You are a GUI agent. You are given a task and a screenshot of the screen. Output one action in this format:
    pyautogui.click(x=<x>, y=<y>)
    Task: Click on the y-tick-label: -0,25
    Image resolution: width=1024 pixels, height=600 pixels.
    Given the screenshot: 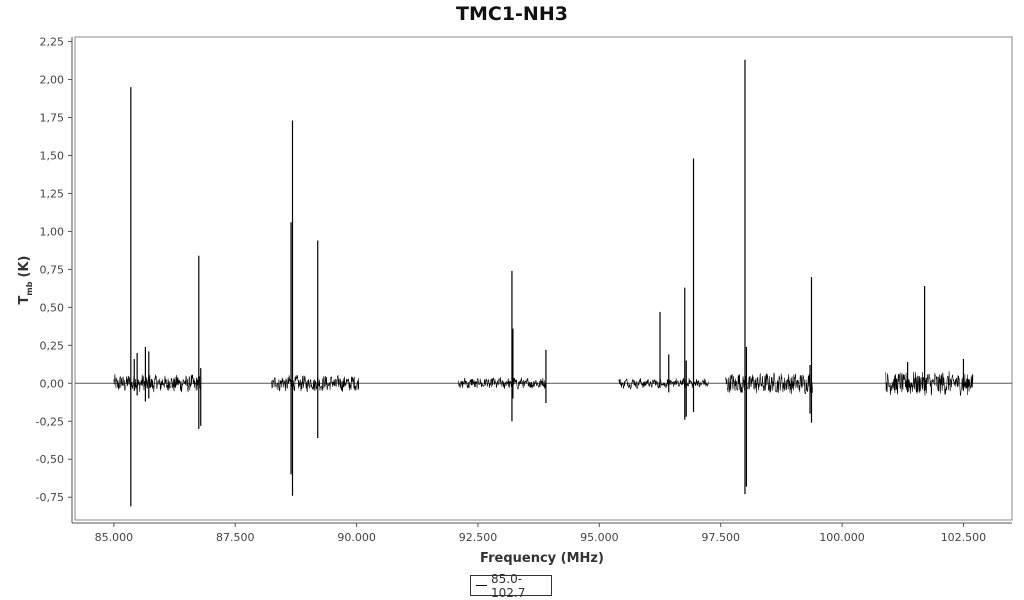 What is the action you would take?
    pyautogui.click(x=50, y=421)
    